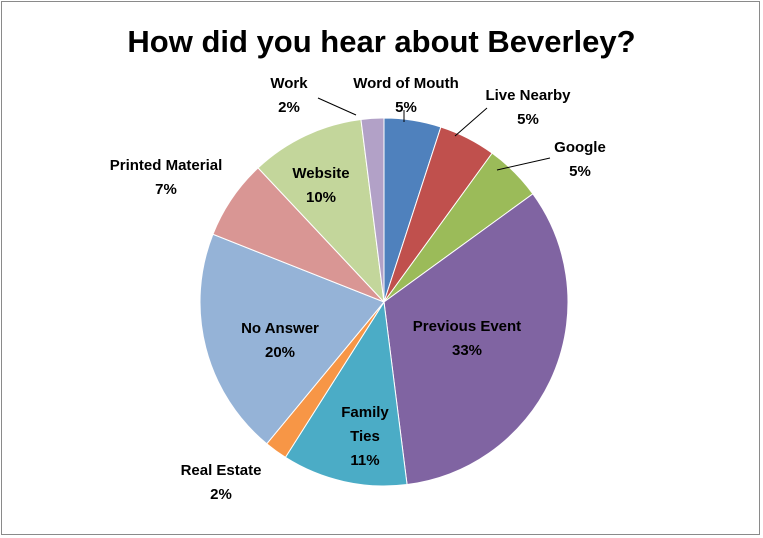 The height and width of the screenshot is (538, 763). Describe the element at coordinates (580, 159) in the screenshot. I see `data-label-google: Google 5%` at that location.